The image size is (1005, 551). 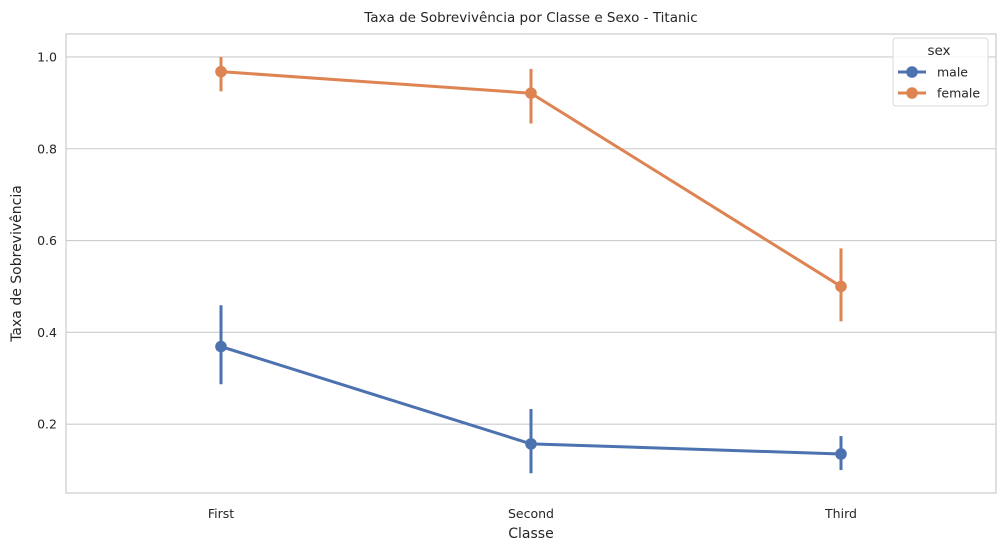 I want to click on x-axis-label: Classe, so click(x=530, y=534).